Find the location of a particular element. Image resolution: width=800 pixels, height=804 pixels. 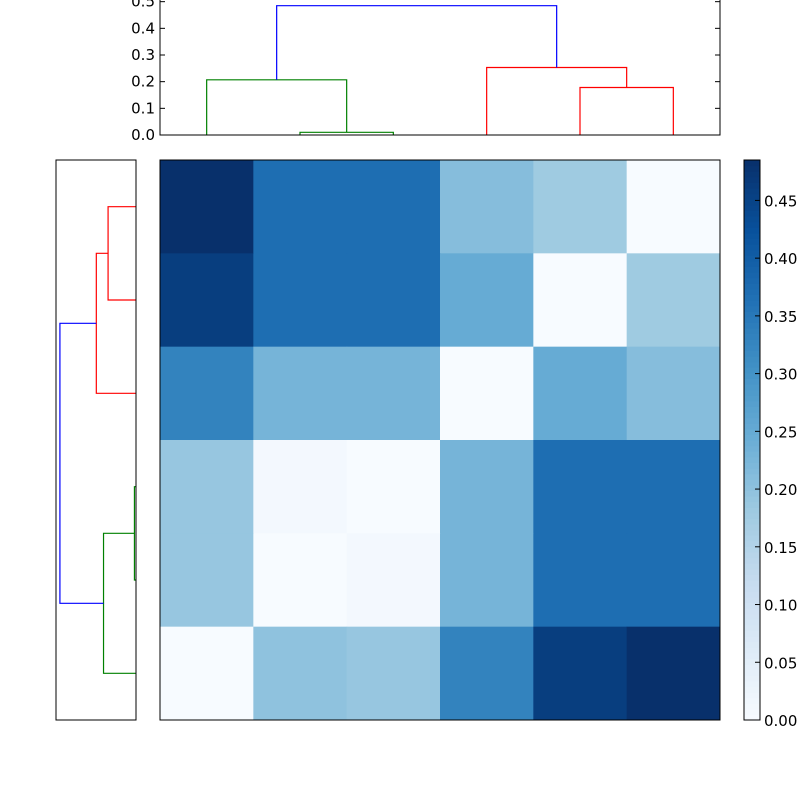

colorbar-tick-label: 0.15 is located at coordinates (780, 548).